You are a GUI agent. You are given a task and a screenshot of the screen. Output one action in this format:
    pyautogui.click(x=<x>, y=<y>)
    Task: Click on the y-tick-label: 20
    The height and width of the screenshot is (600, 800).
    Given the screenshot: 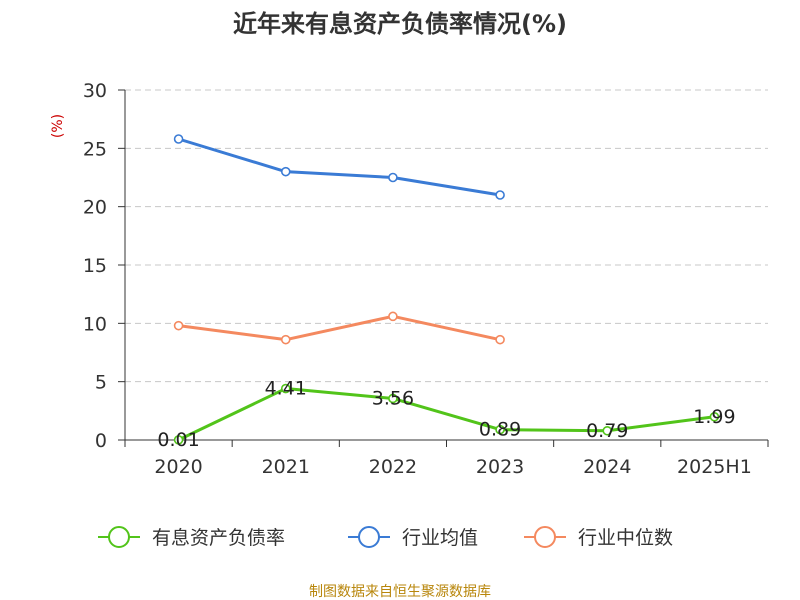 What is the action you would take?
    pyautogui.click(x=95, y=208)
    